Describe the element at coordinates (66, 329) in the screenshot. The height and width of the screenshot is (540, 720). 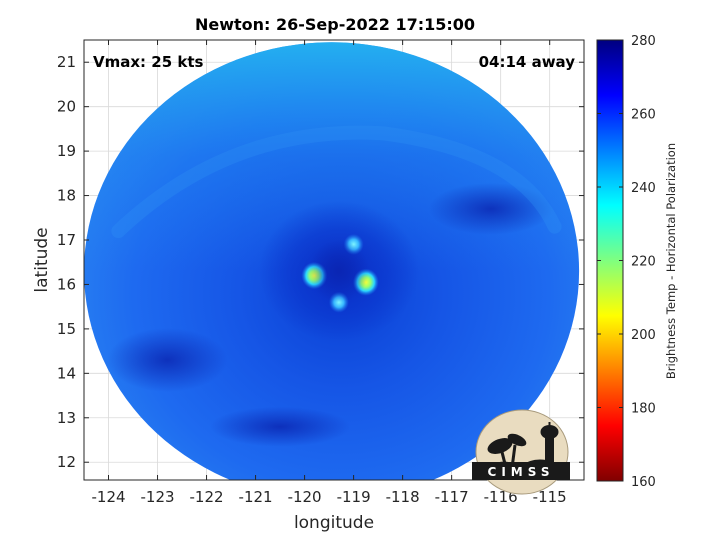
I see `y-tick-label: 15` at that location.